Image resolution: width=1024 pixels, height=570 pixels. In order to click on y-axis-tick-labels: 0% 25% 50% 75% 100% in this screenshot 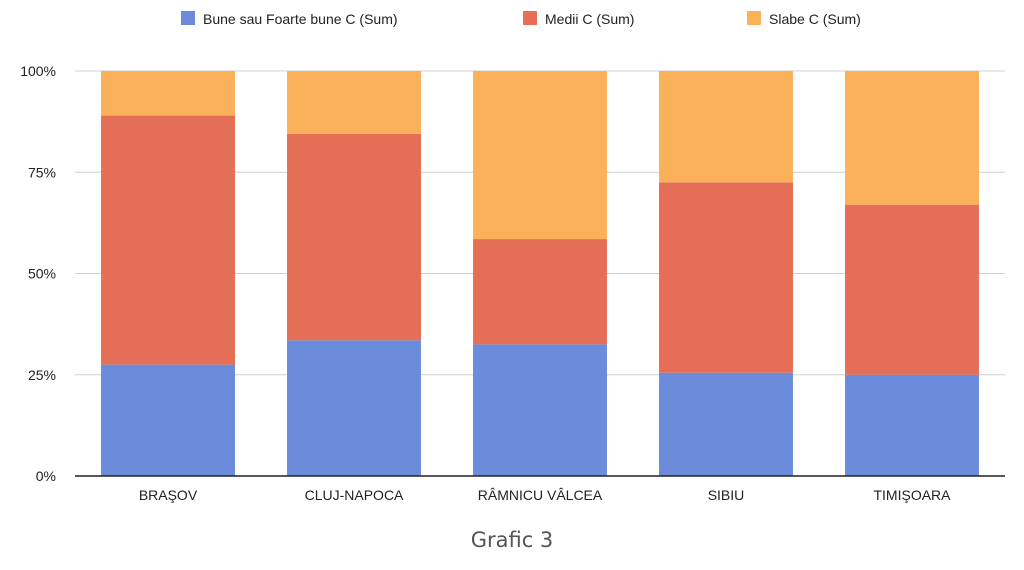, I will do `click(38, 273)`.